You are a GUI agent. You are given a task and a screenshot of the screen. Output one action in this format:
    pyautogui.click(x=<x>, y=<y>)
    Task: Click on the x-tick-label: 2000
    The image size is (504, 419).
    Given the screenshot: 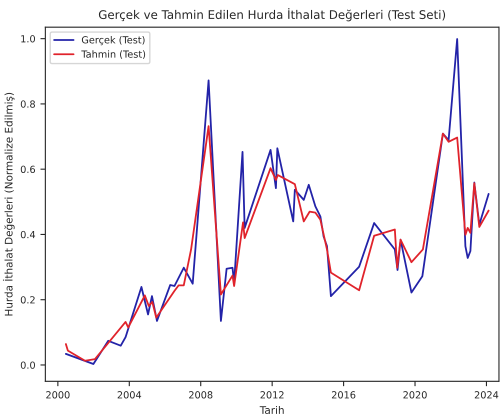 What is the action you would take?
    pyautogui.click(x=58, y=395)
    